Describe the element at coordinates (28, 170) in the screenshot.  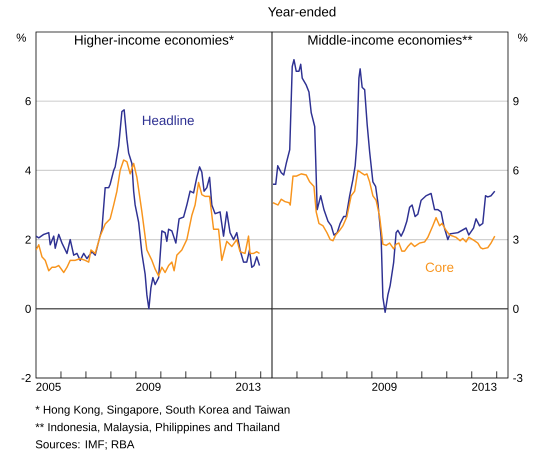
I see `y-tick-label: 4` at that location.